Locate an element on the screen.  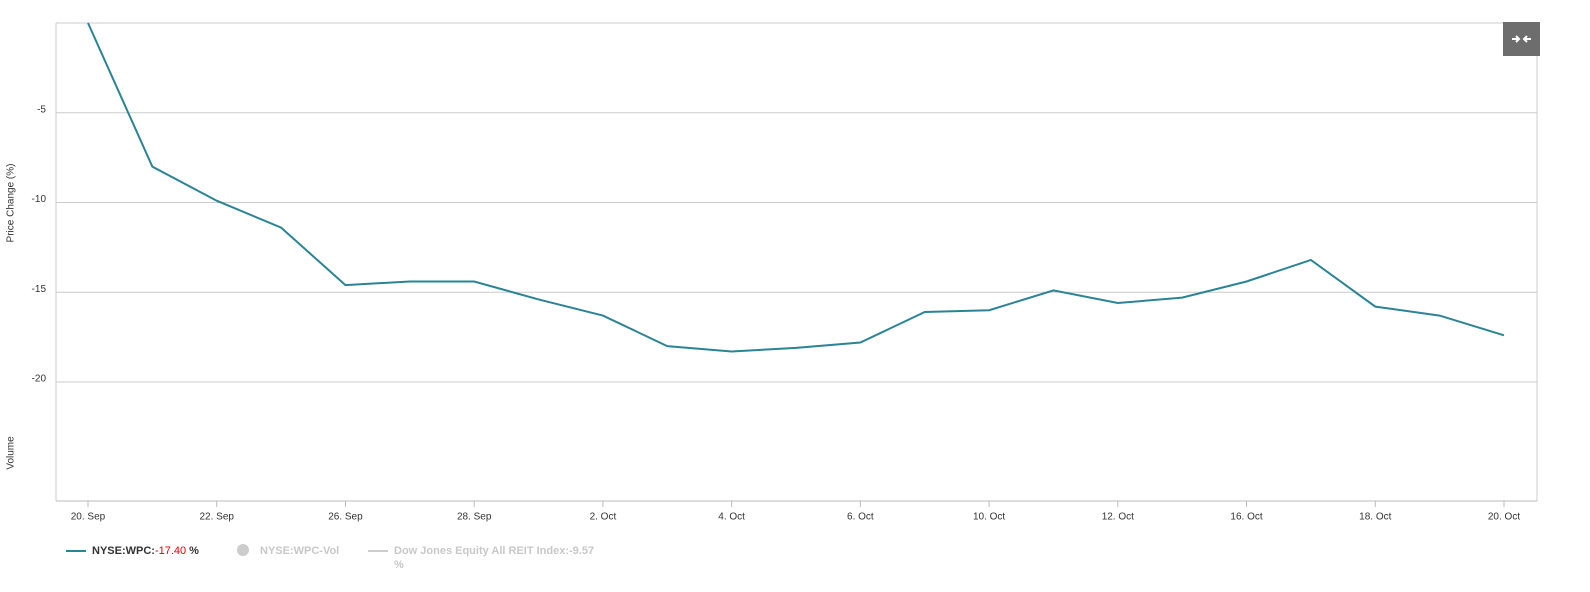
legend-text: NYSE:WPC-Vol is located at coordinates (299, 551).